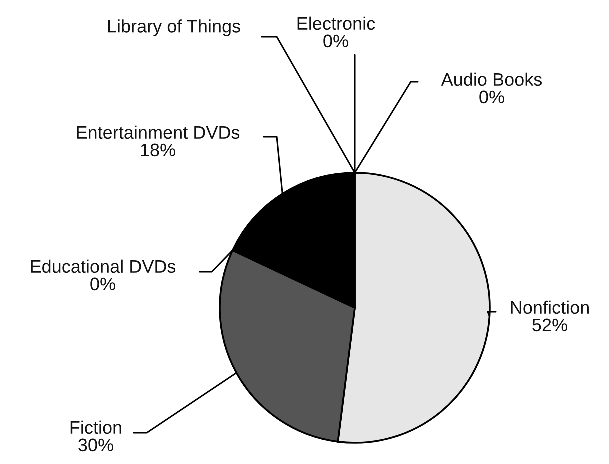 This screenshot has width=609, height=464. What do you see at coordinates (337, 23) in the screenshot?
I see `category-label: Electronic` at bounding box center [337, 23].